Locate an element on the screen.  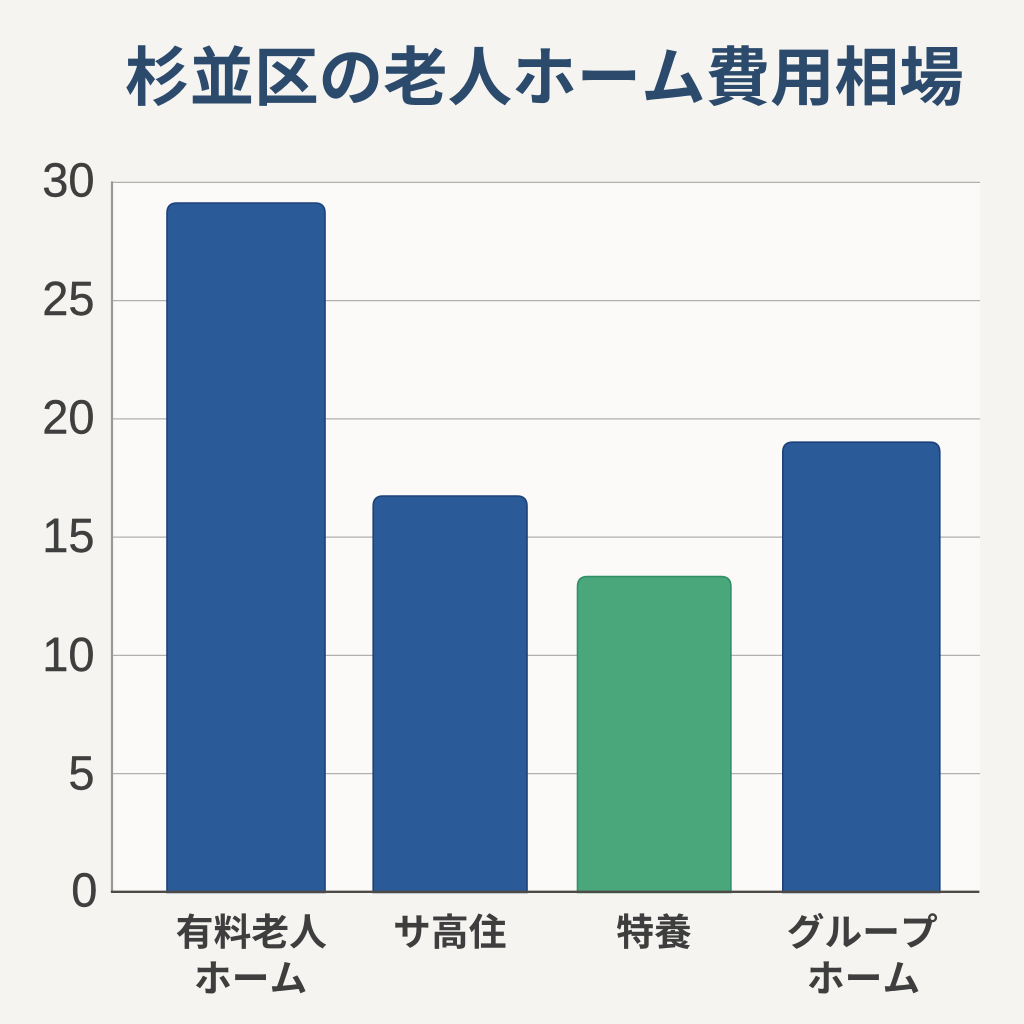
svg-text: 25 is located at coordinates (68, 300).